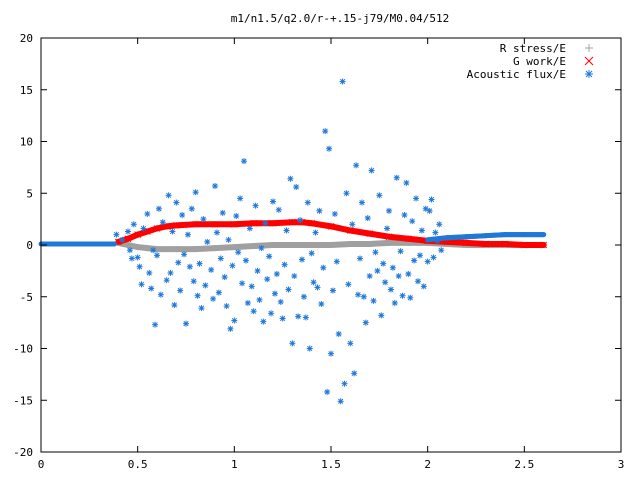 The image size is (640, 480). Describe the element at coordinates (539, 61) in the screenshot. I see `legend-label: G work/E` at that location.